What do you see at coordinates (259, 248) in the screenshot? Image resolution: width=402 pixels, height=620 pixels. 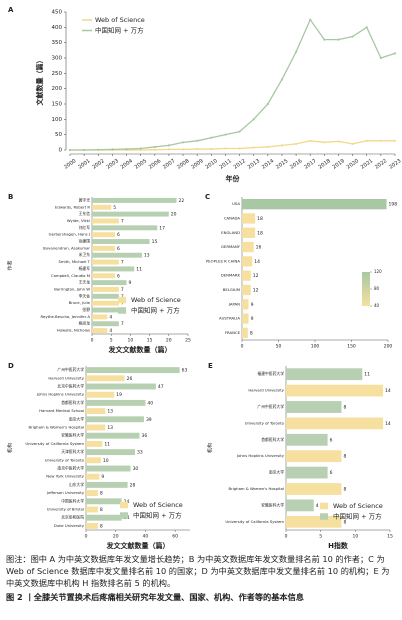 I see `value-label: 16` at bounding box center [259, 248].